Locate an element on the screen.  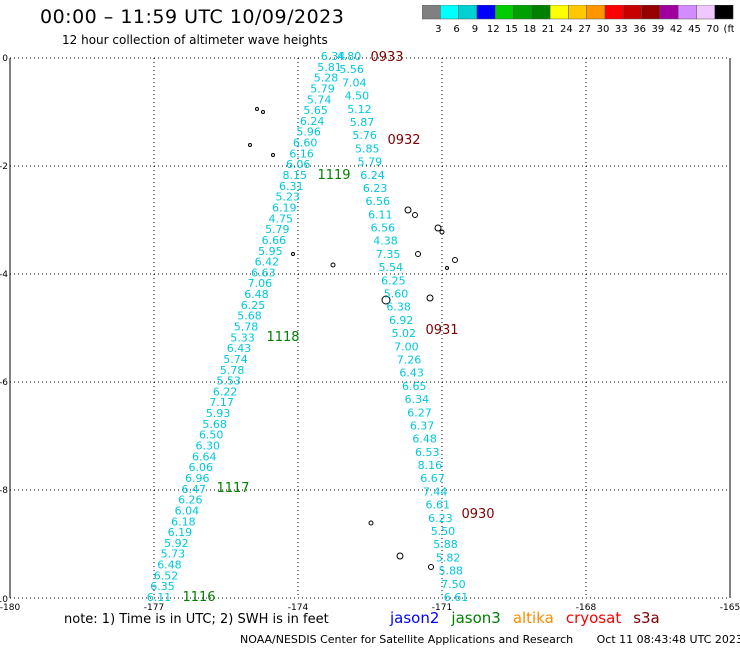
wave-height-label-west: 5.23 is located at coordinates (288, 197).